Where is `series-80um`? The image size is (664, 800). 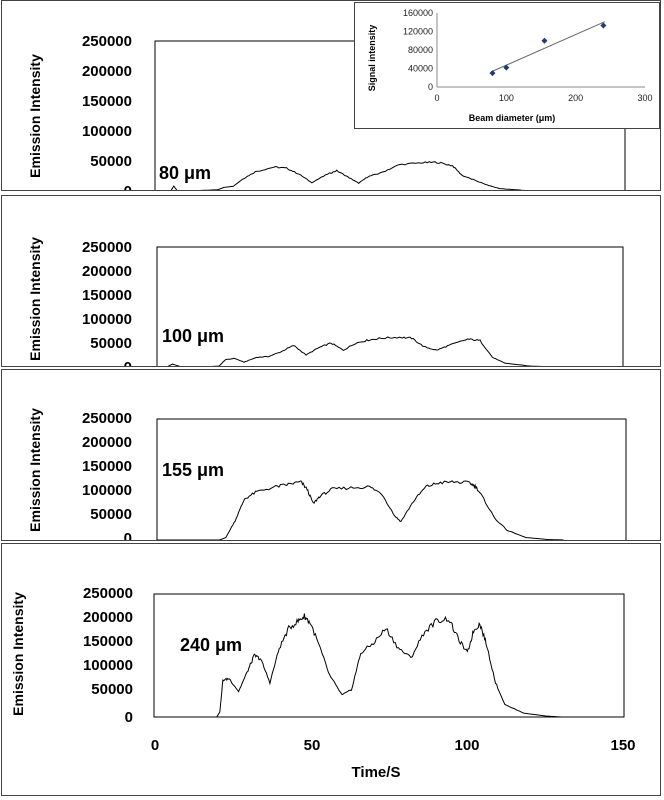
series-80um is located at coordinates (349, 175).